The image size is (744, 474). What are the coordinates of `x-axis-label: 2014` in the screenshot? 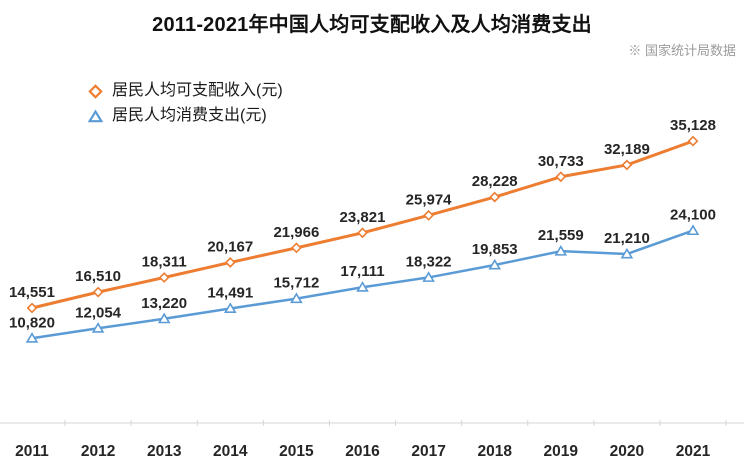 It's located at (230, 451).